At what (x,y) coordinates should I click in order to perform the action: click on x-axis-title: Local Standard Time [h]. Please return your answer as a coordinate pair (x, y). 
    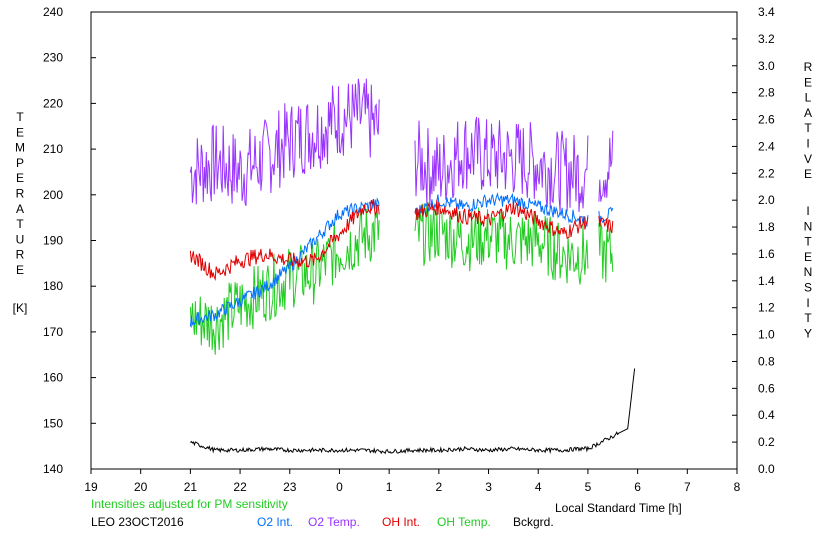
    Looking at the image, I should click on (618, 508).